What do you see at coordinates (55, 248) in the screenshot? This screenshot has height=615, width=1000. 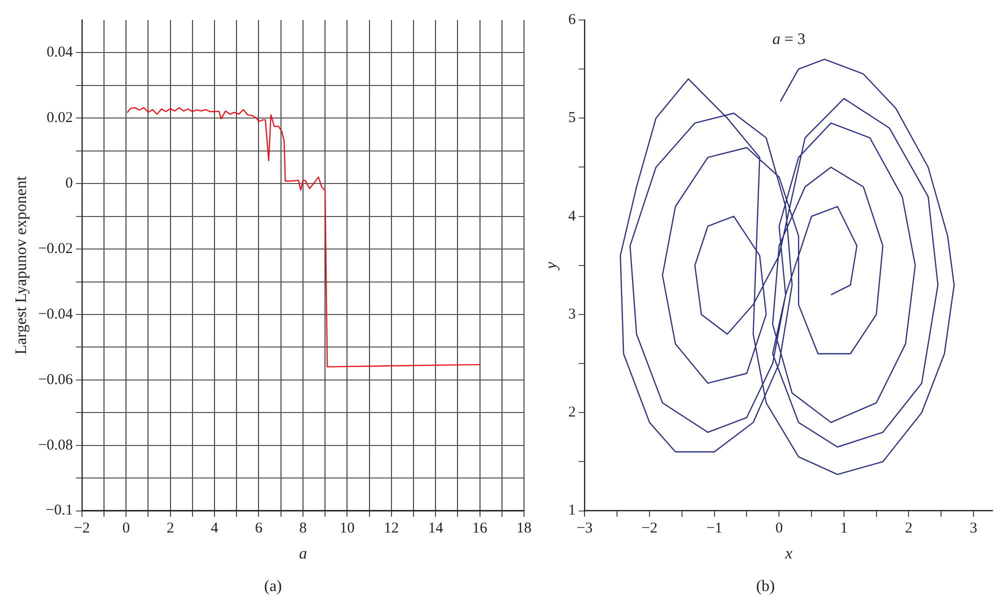 I see `y-tick-label: −0.02` at bounding box center [55, 248].